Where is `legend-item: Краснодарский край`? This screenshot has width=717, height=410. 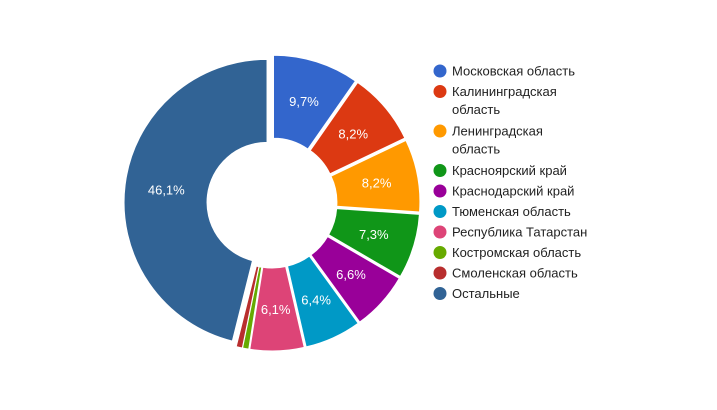 legend-item: Краснодарский край is located at coordinates (504, 191).